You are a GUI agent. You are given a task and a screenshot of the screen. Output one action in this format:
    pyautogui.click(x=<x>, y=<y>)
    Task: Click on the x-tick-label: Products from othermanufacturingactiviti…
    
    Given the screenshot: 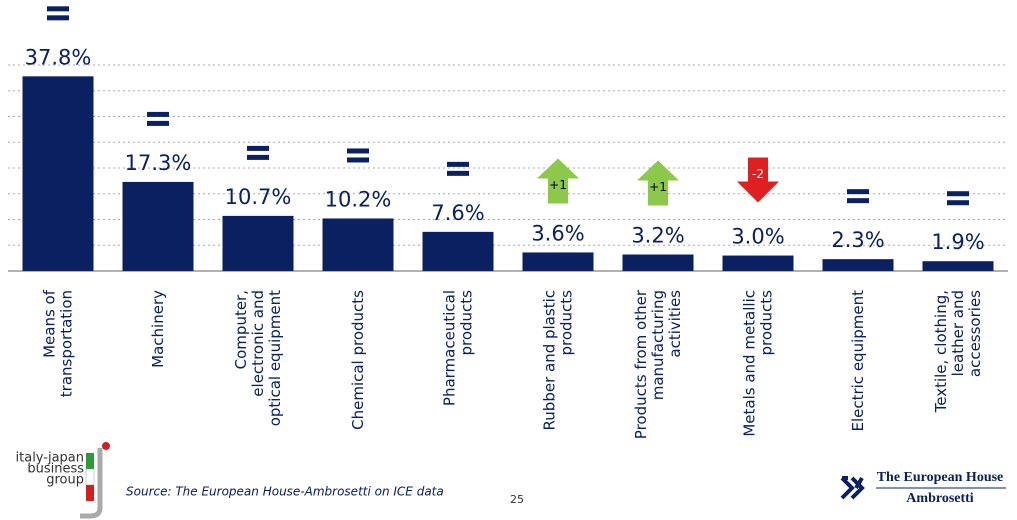 What is the action you would take?
    pyautogui.click(x=658, y=364)
    